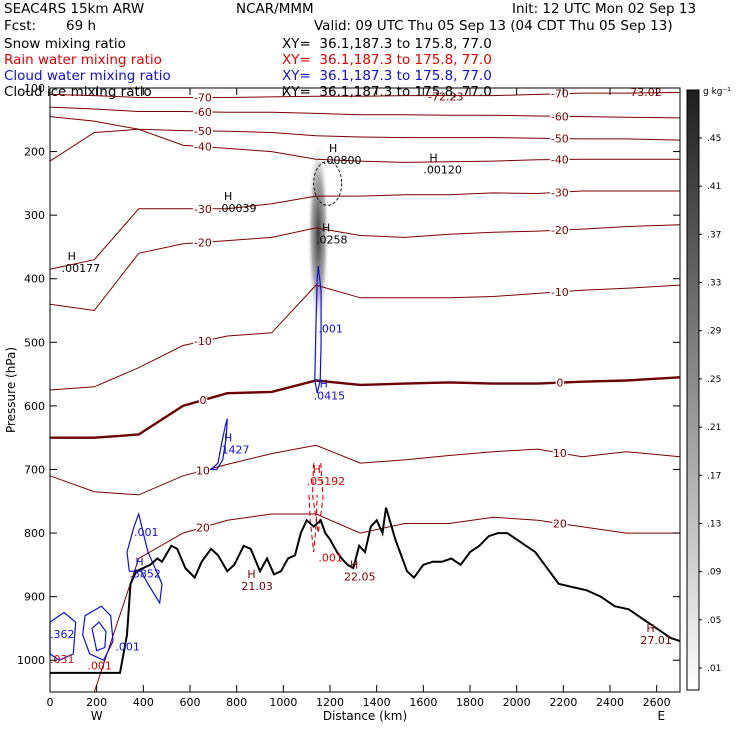 This screenshot has width=740, height=740. Describe the element at coordinates (423, 702) in the screenshot. I see `x-tick-label: 1600` at that location.